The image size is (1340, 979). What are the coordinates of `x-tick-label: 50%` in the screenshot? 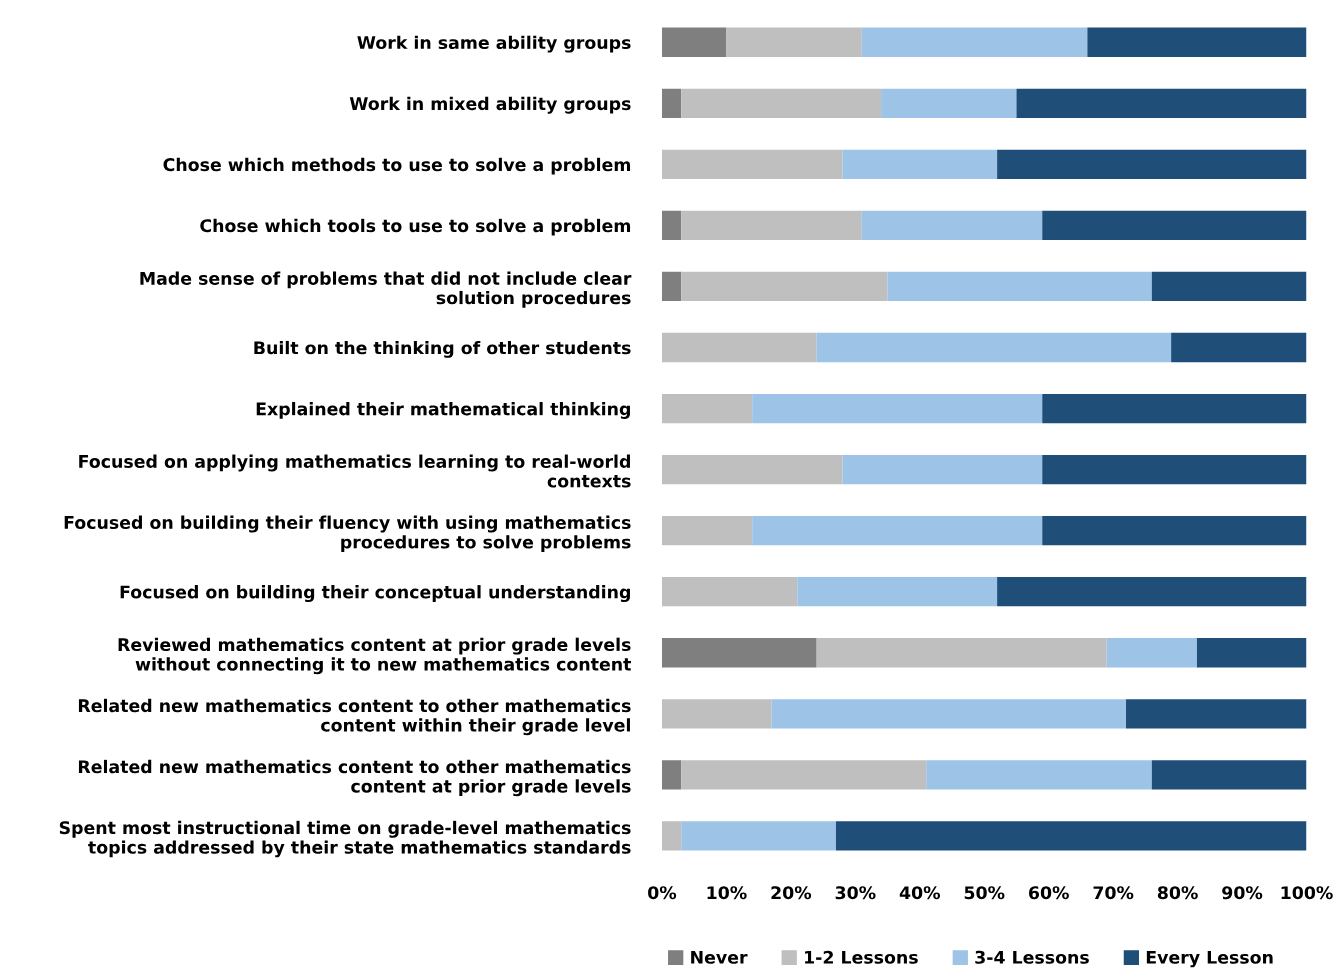 It's located at (984, 893).